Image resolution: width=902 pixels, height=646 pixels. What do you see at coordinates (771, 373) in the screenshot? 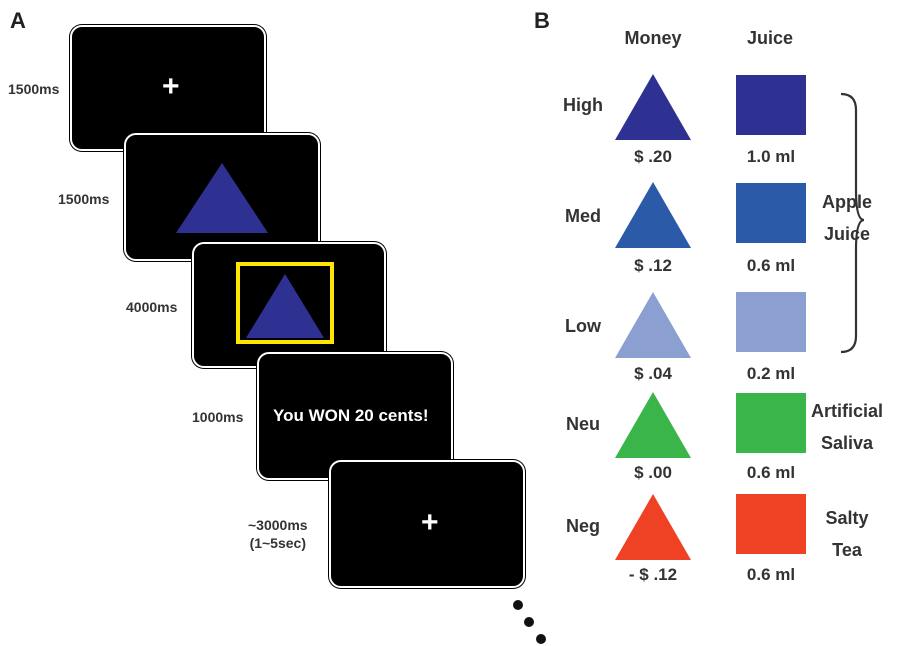
I see `juice-value-low: 0.2 ml` at bounding box center [771, 373].